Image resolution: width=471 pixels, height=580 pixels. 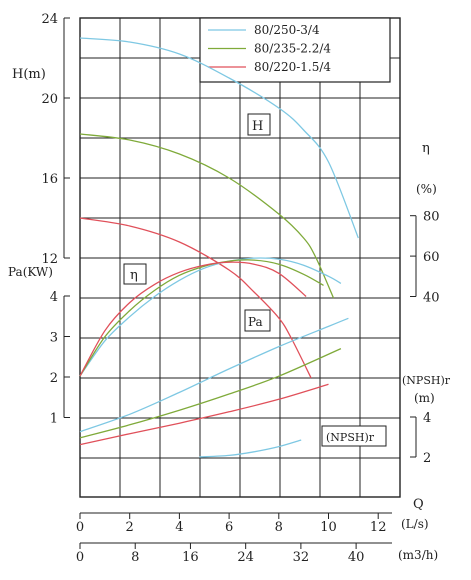 What do you see at coordinates (427, 458) in the screenshot?
I see `npsh-axis-tick-label: 2` at bounding box center [427, 458].